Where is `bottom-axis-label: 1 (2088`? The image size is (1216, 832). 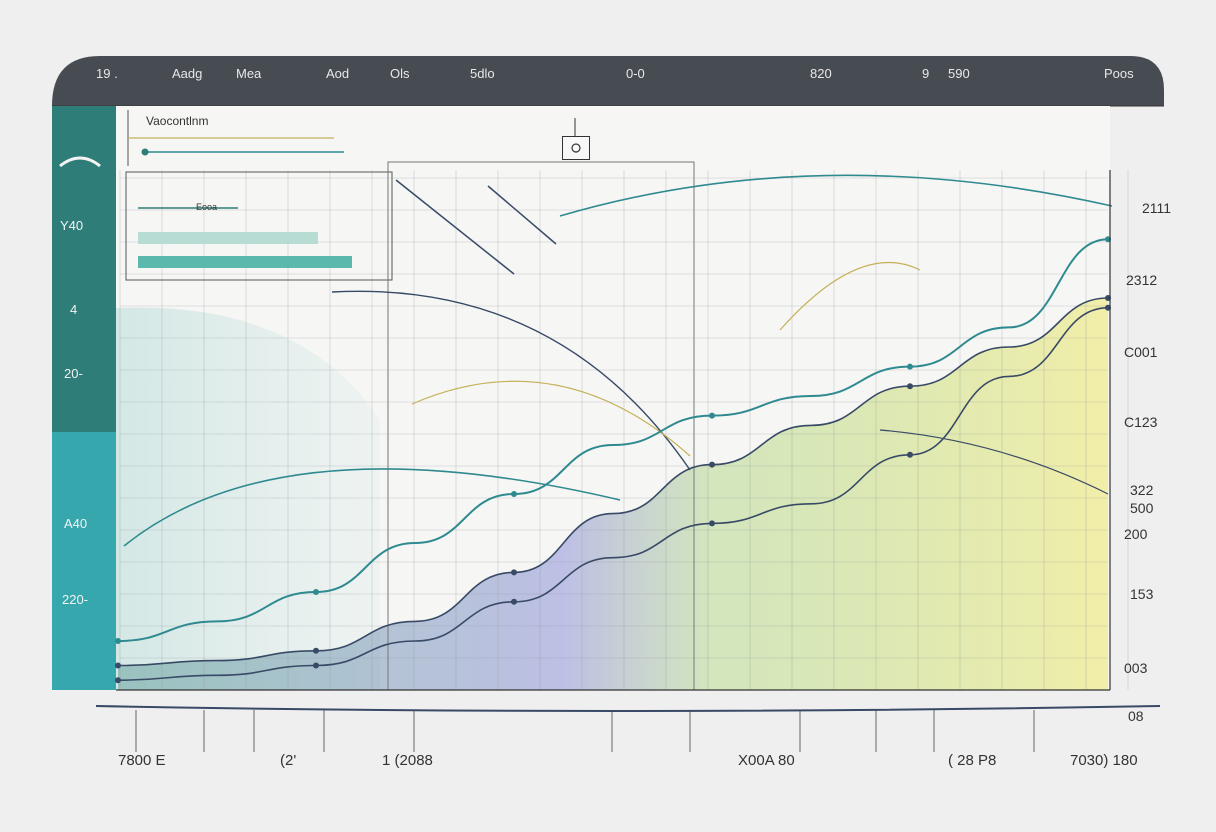 bottom-axis-label: 1 (2088 is located at coordinates (407, 760).